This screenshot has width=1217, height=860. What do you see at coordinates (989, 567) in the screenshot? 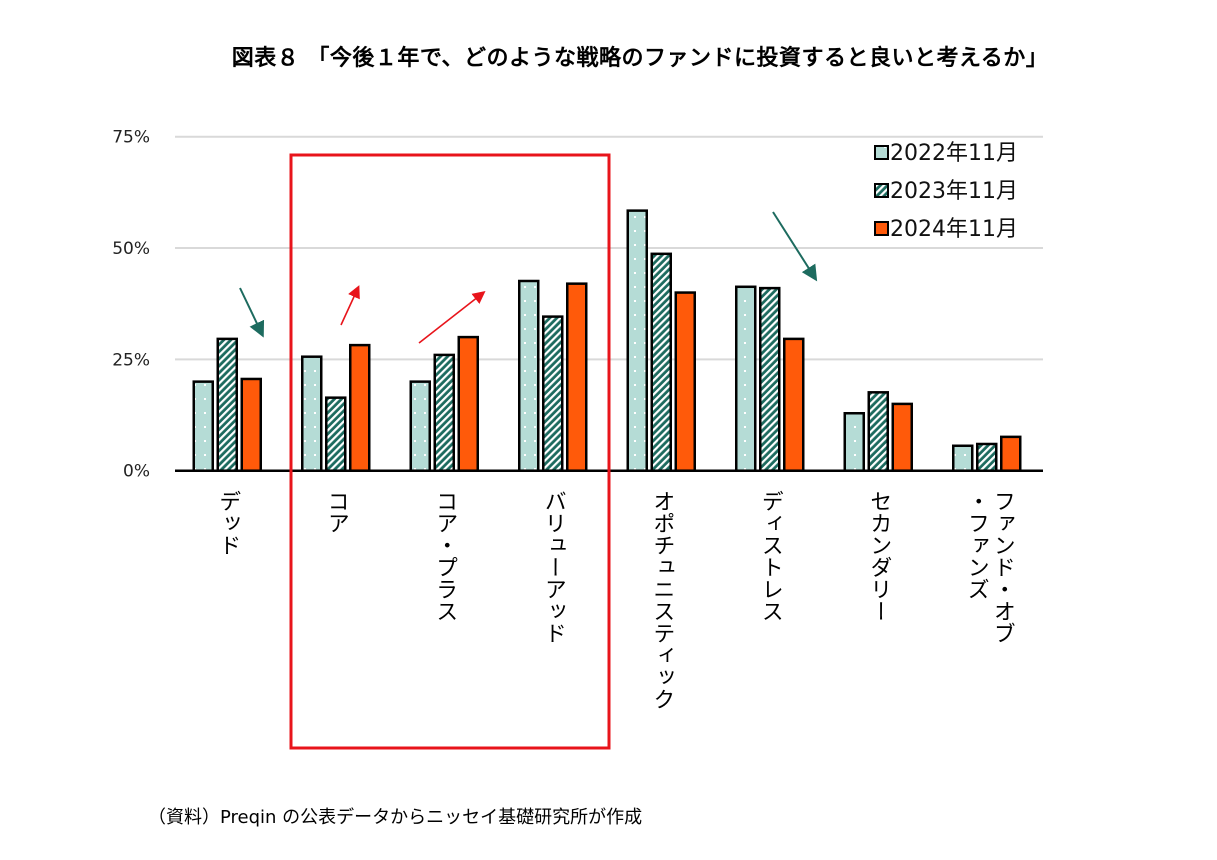
I see `x-tick-label: ファンド・オブ ・ファンズ` at bounding box center [989, 567].